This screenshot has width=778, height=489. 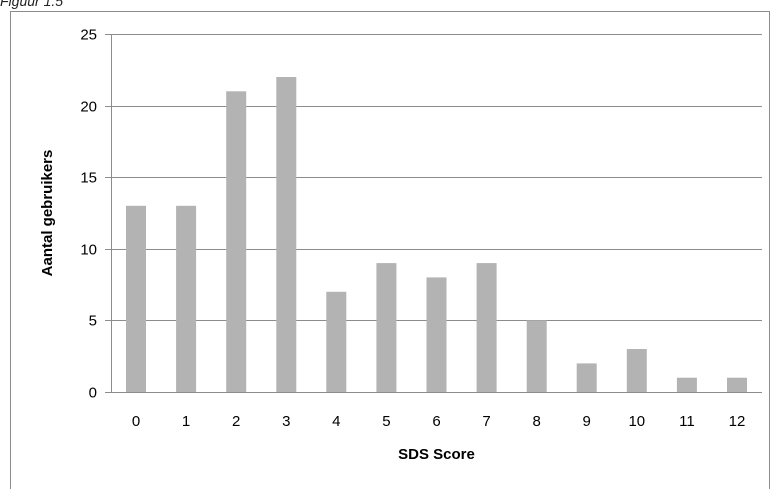 What do you see at coordinates (88, 178) in the screenshot?
I see `y-tick-label: 15` at bounding box center [88, 178].